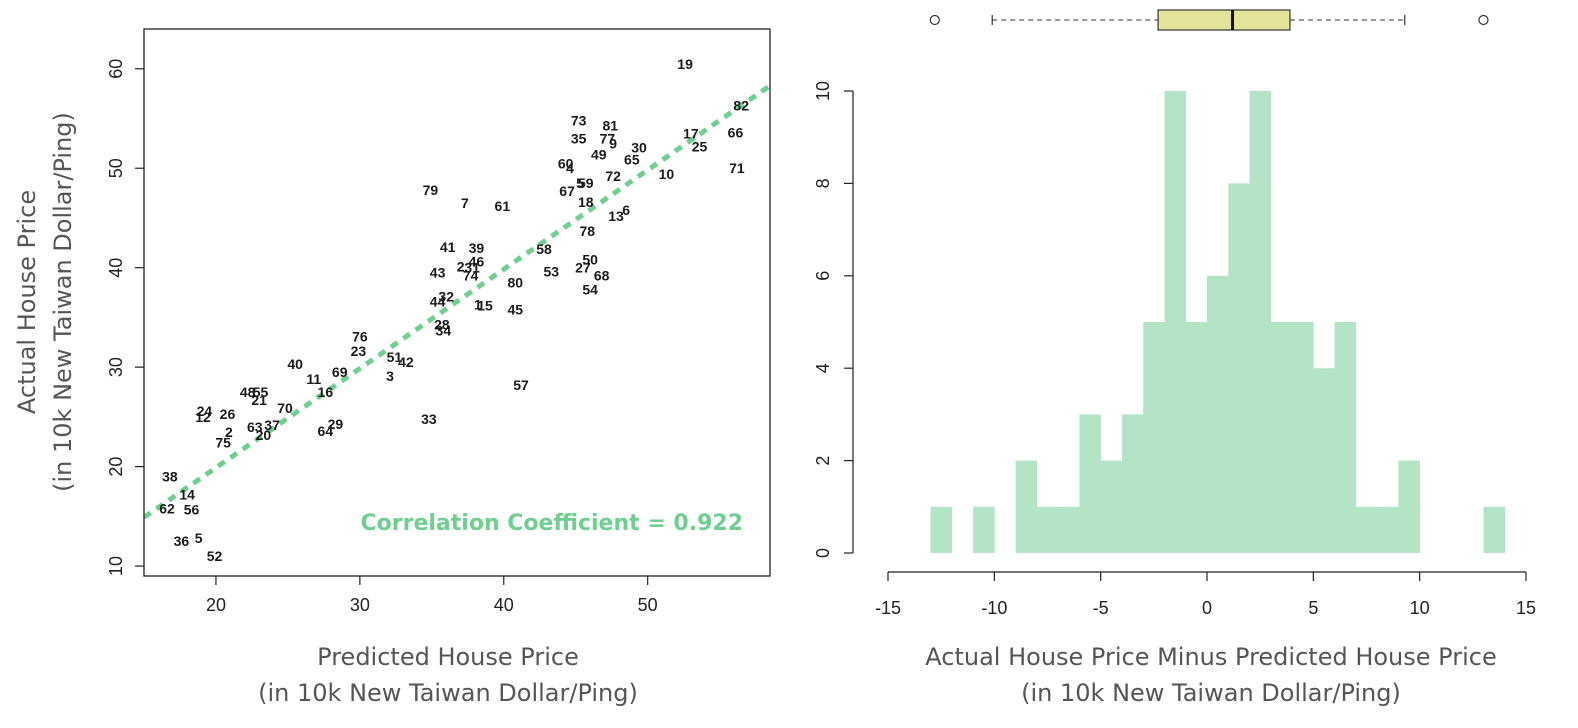 The width and height of the screenshot is (1578, 728). What do you see at coordinates (448, 247) in the screenshot?
I see `scatter-point-label: 41` at bounding box center [448, 247].